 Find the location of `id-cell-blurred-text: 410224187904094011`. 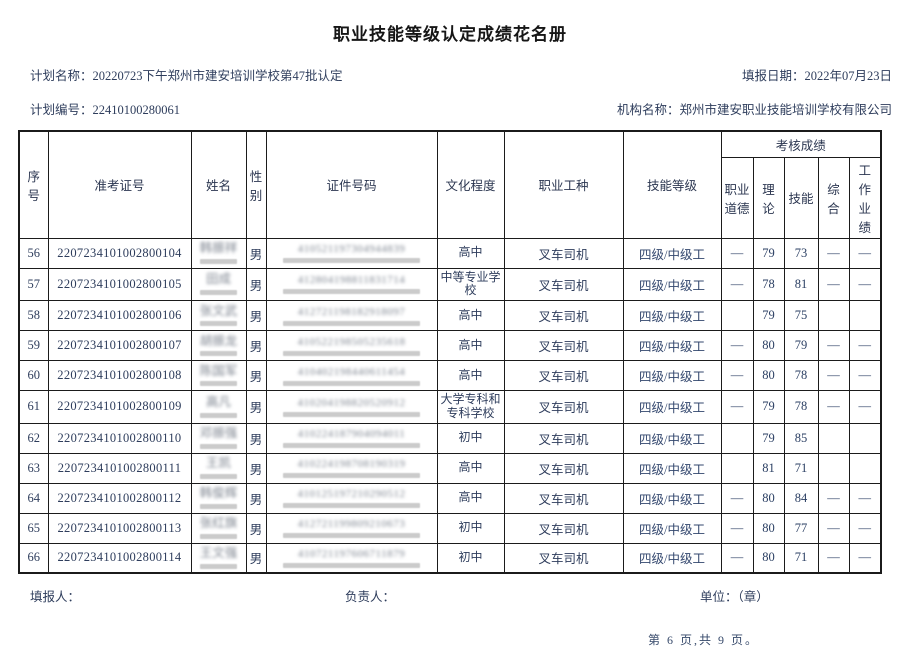

id-cell-blurred-text: 410224187904094011 is located at coordinates (351, 434).